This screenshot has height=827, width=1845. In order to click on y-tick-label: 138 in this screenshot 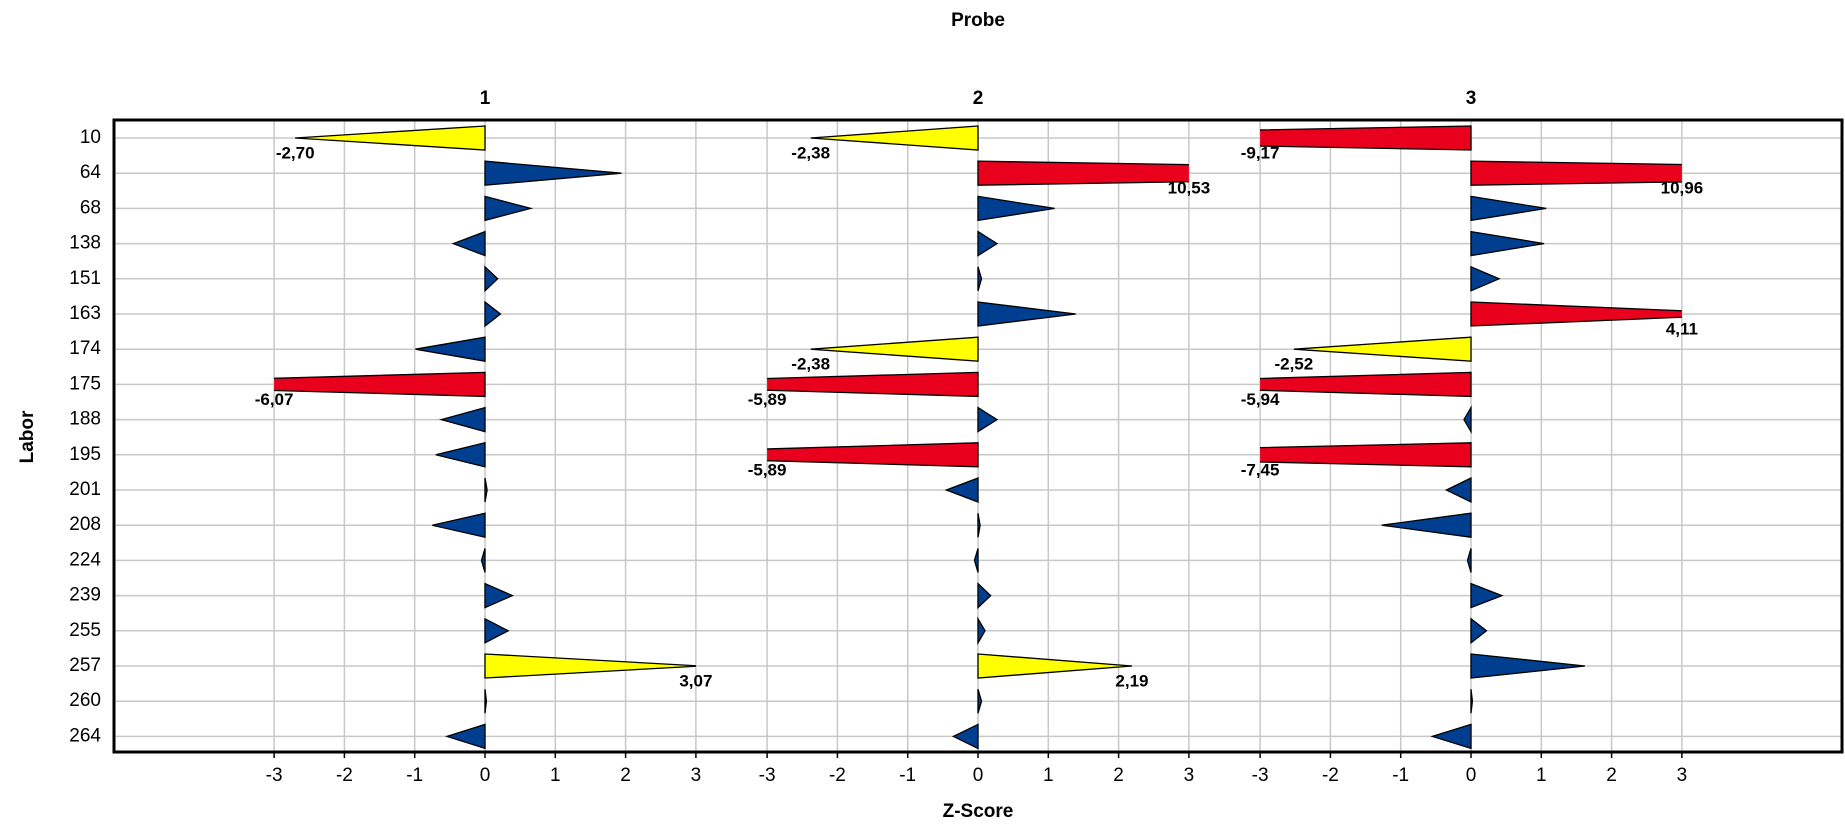, I will do `click(85, 243)`.